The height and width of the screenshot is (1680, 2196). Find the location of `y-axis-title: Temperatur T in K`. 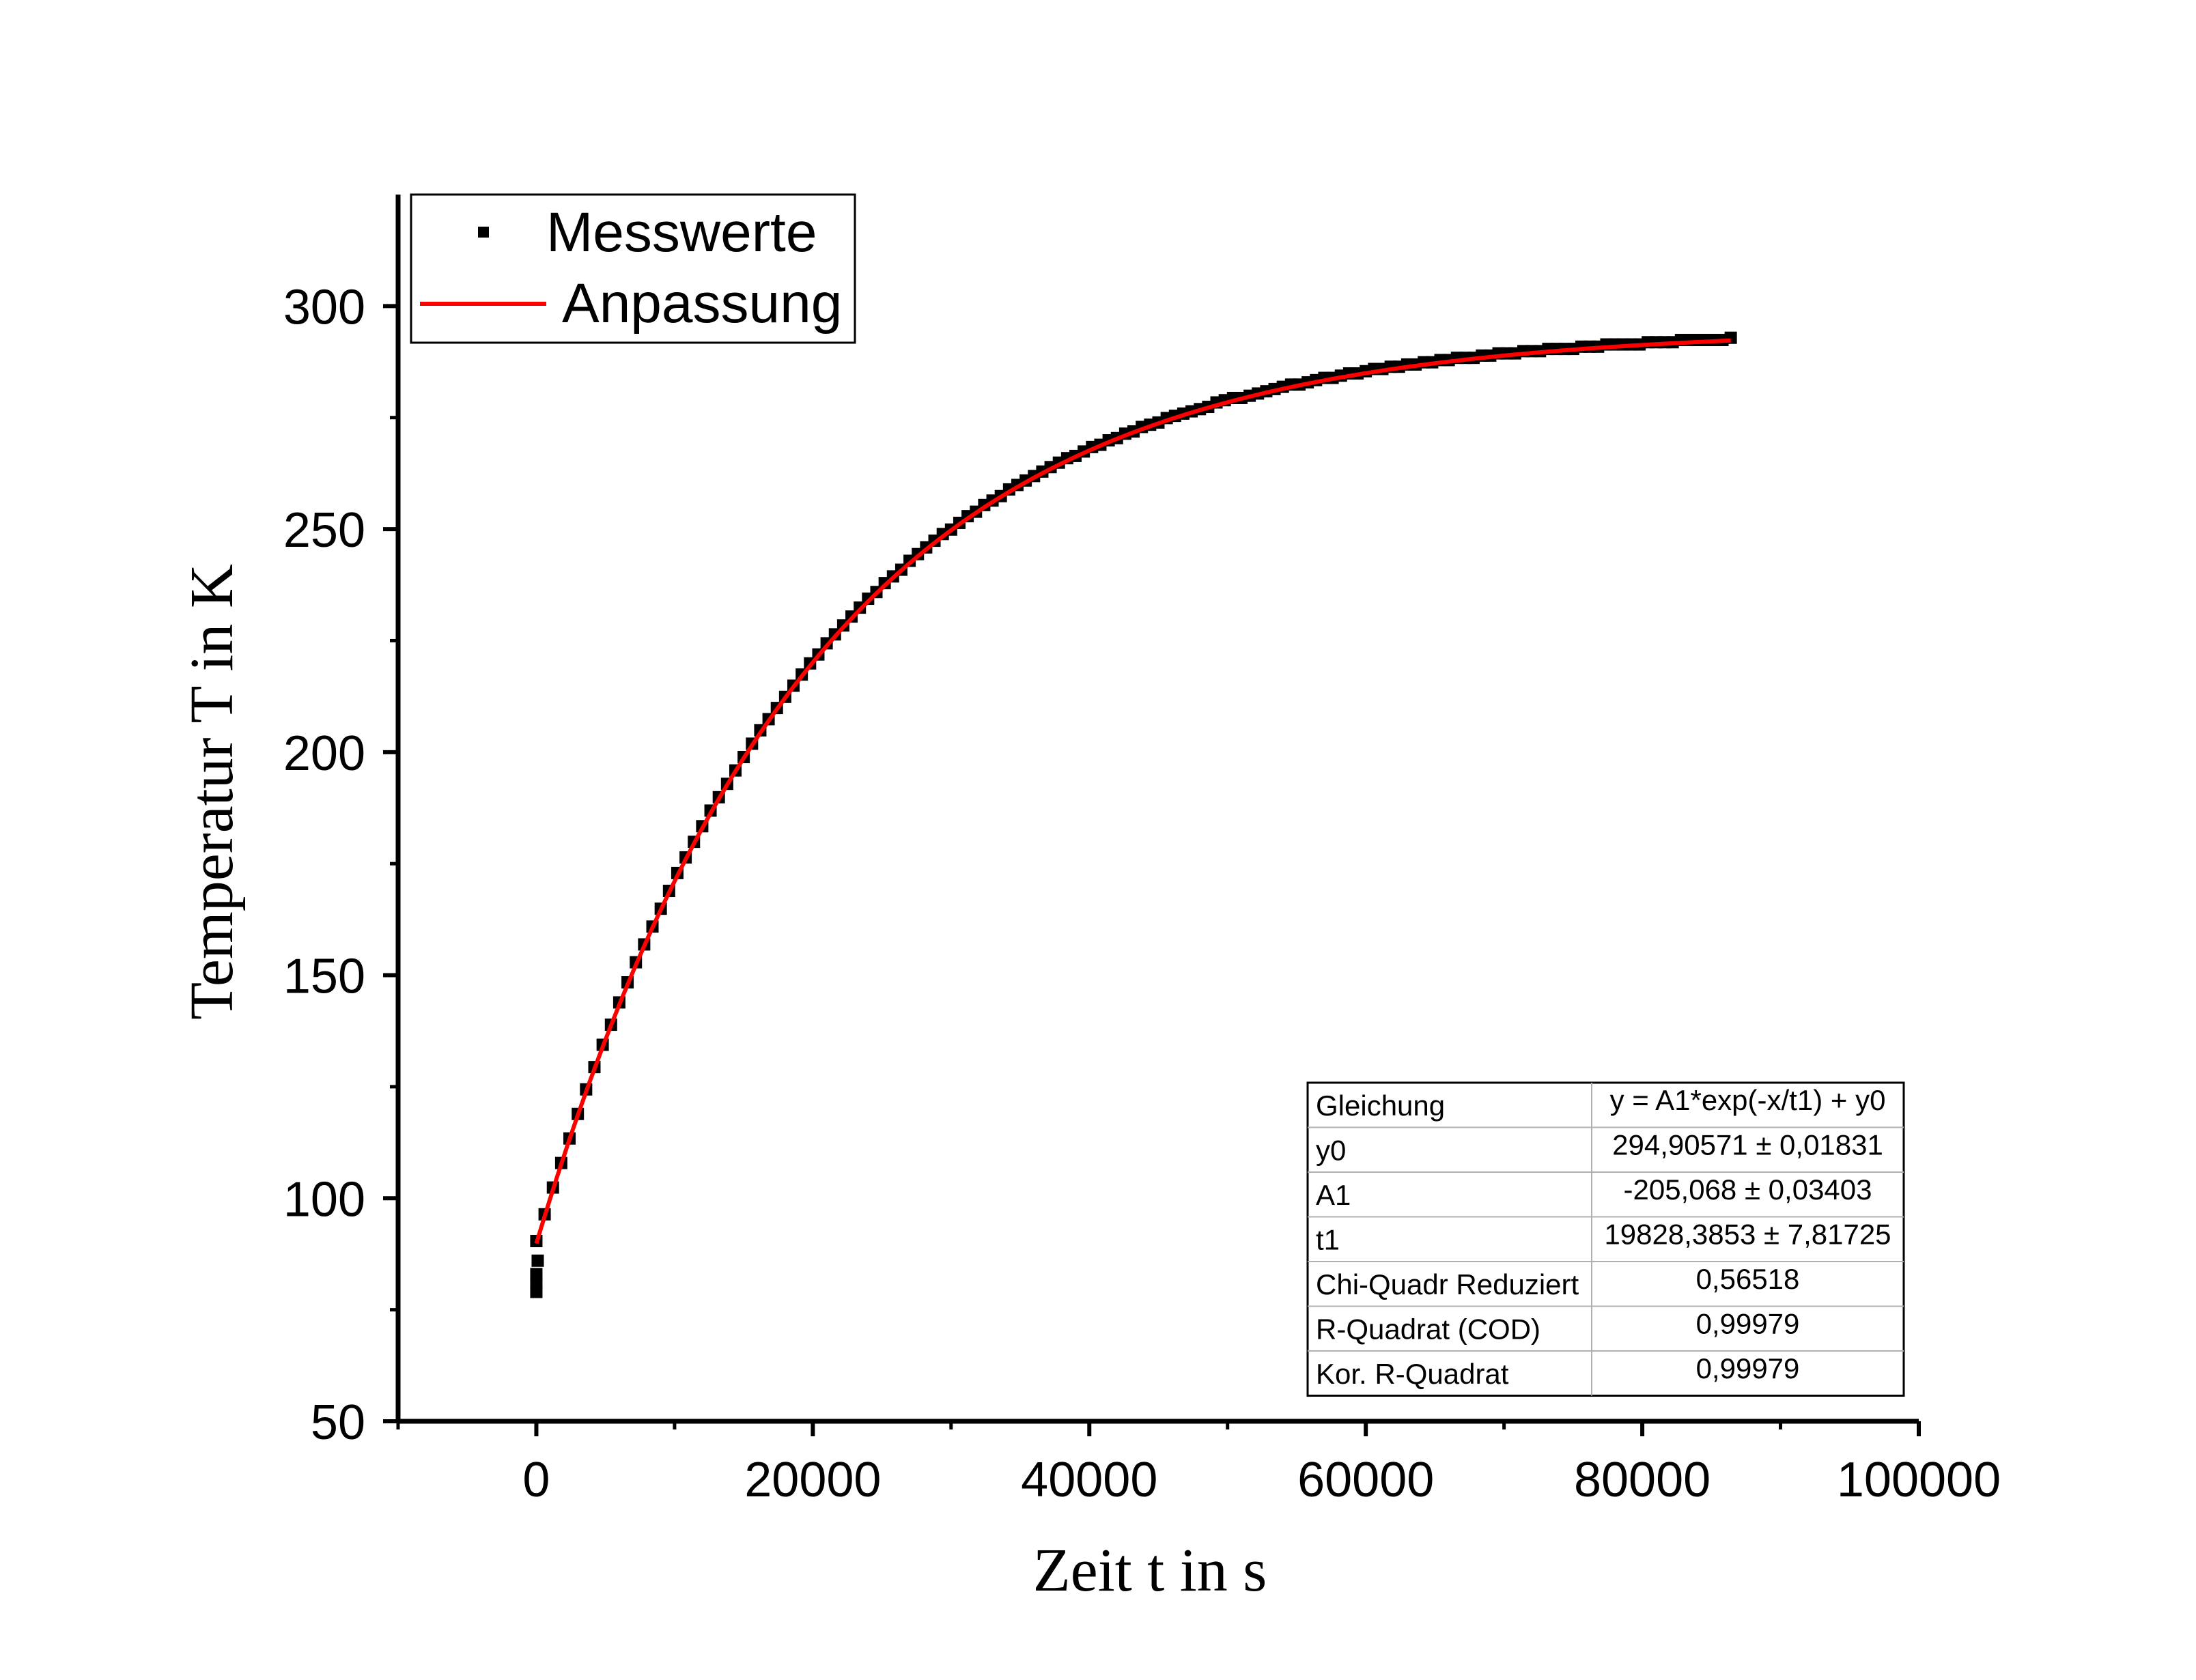

y-axis-title: Temperatur T in K is located at coordinates (212, 792).